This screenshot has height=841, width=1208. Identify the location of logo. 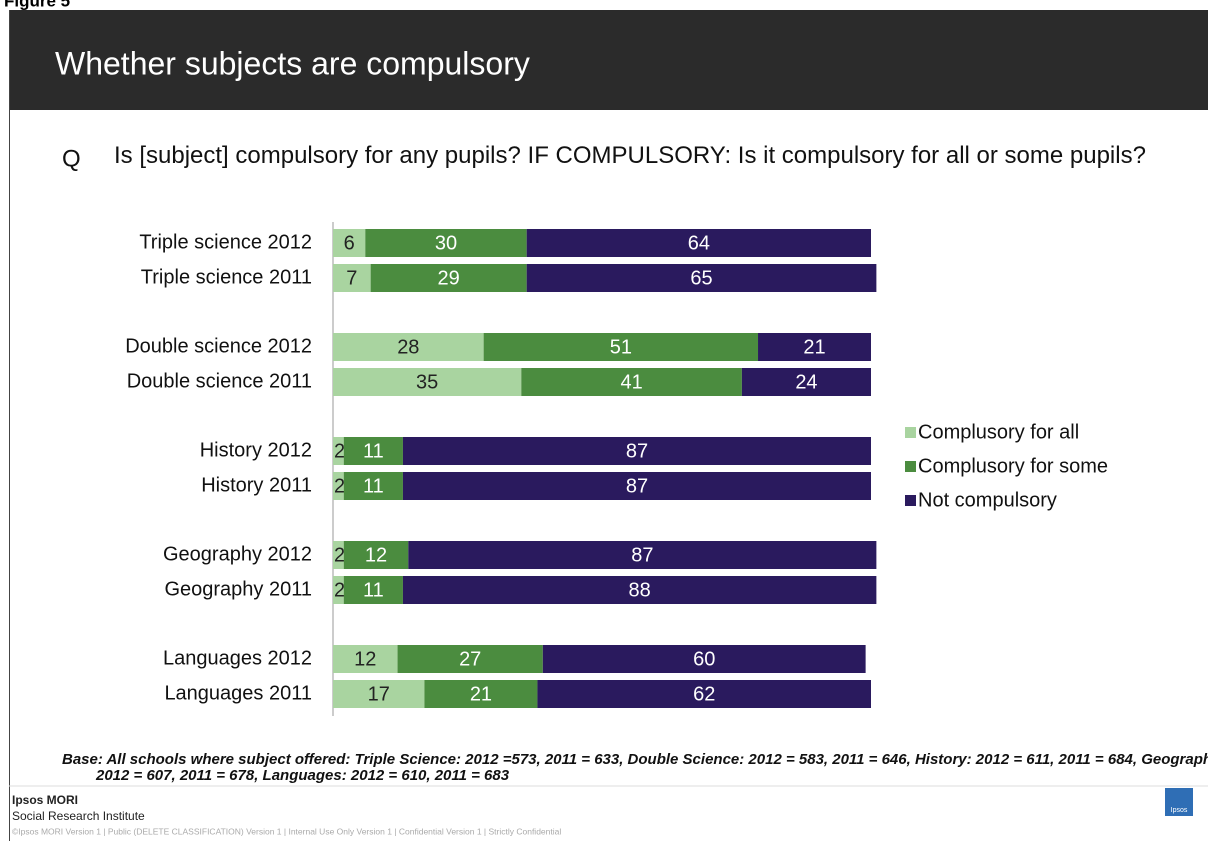
(1179, 802).